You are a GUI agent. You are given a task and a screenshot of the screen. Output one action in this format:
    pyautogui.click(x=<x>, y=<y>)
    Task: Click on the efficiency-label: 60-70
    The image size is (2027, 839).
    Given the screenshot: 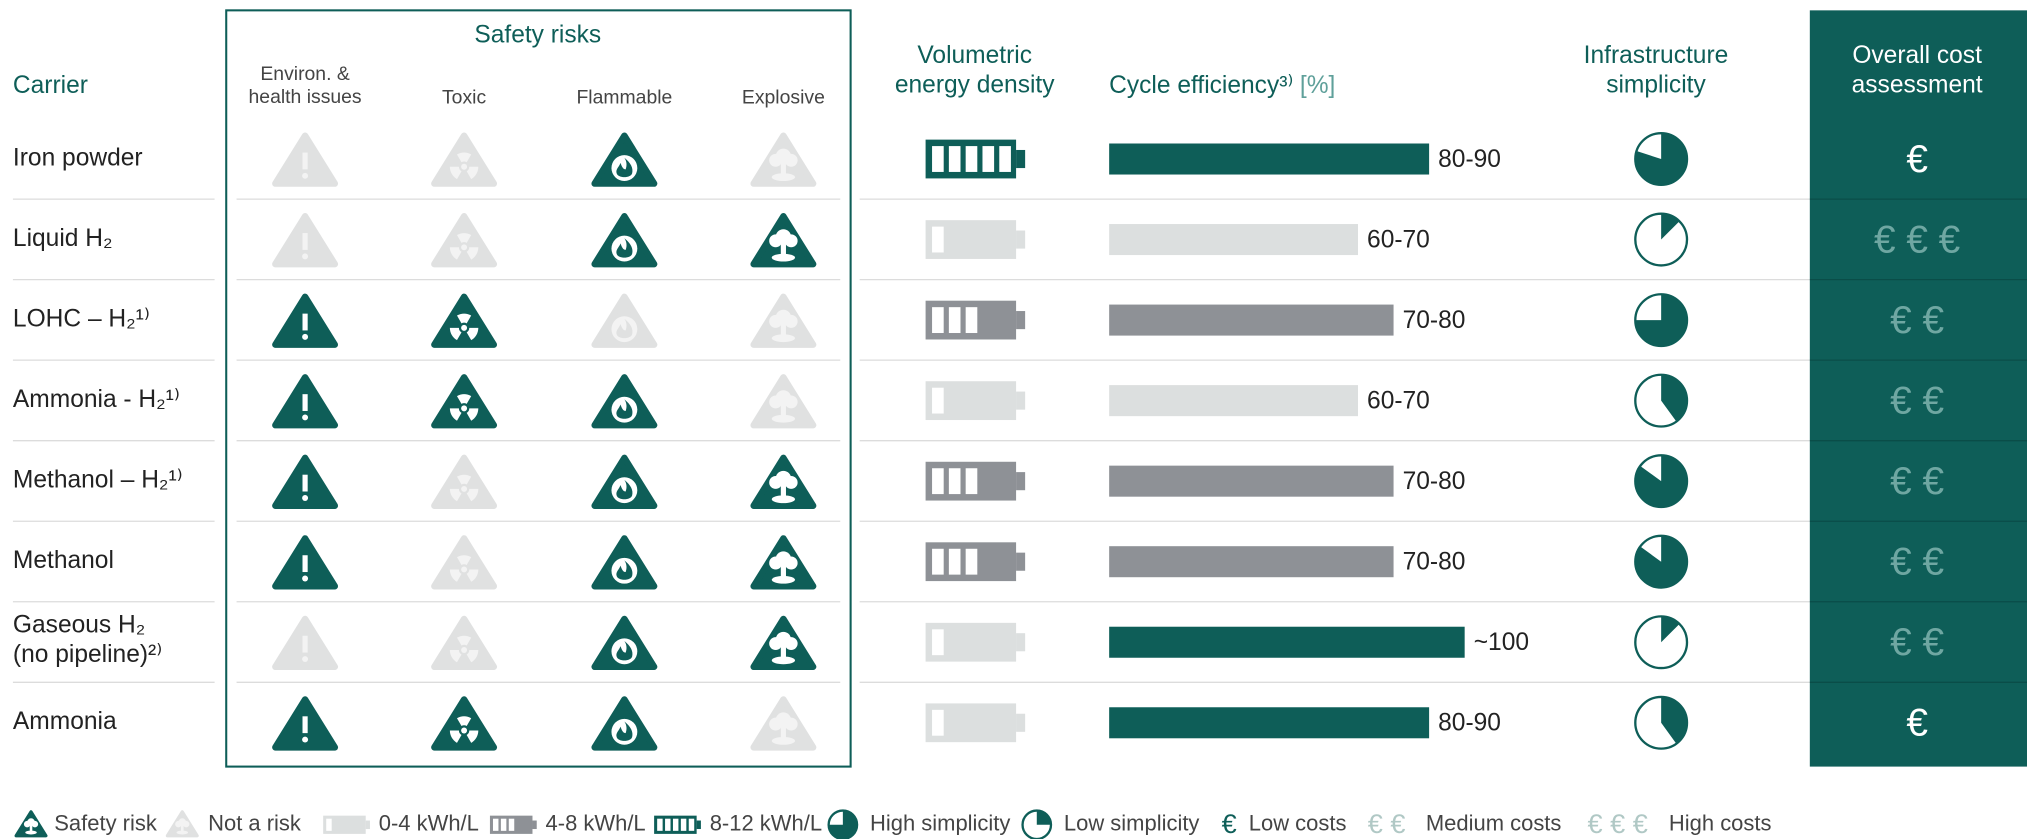 What is the action you would take?
    pyautogui.click(x=1398, y=400)
    